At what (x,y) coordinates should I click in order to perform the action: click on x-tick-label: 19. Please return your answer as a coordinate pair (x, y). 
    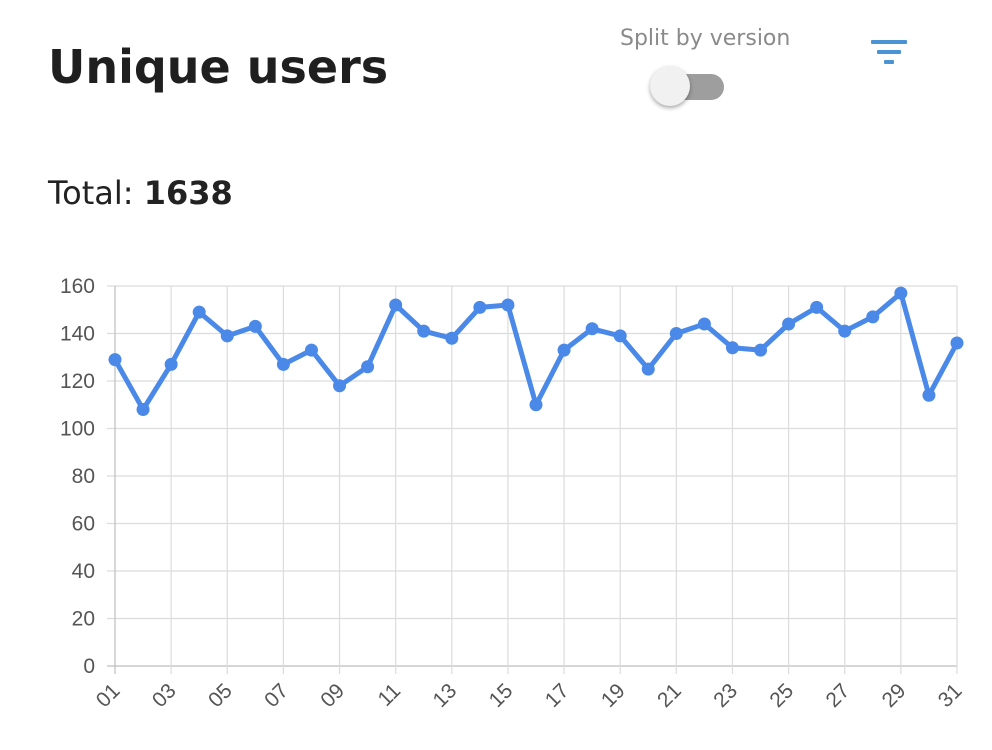
    Looking at the image, I should click on (613, 695).